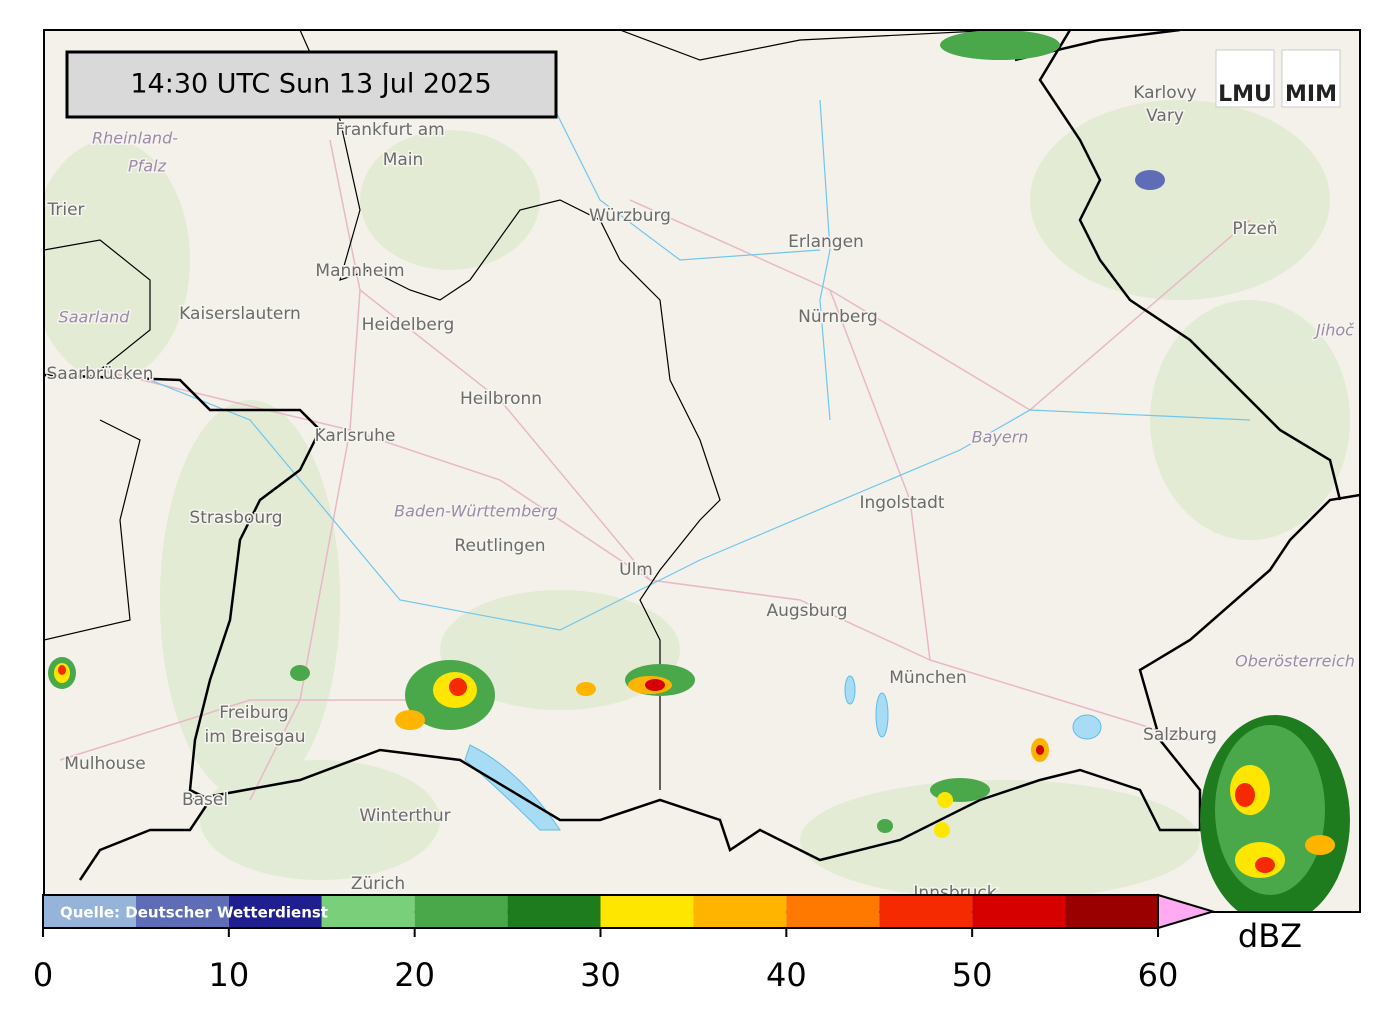 Image resolution: width=1390 pixels, height=1029 pixels. What do you see at coordinates (43, 975) in the screenshot?
I see `tick-label: 0` at bounding box center [43, 975].